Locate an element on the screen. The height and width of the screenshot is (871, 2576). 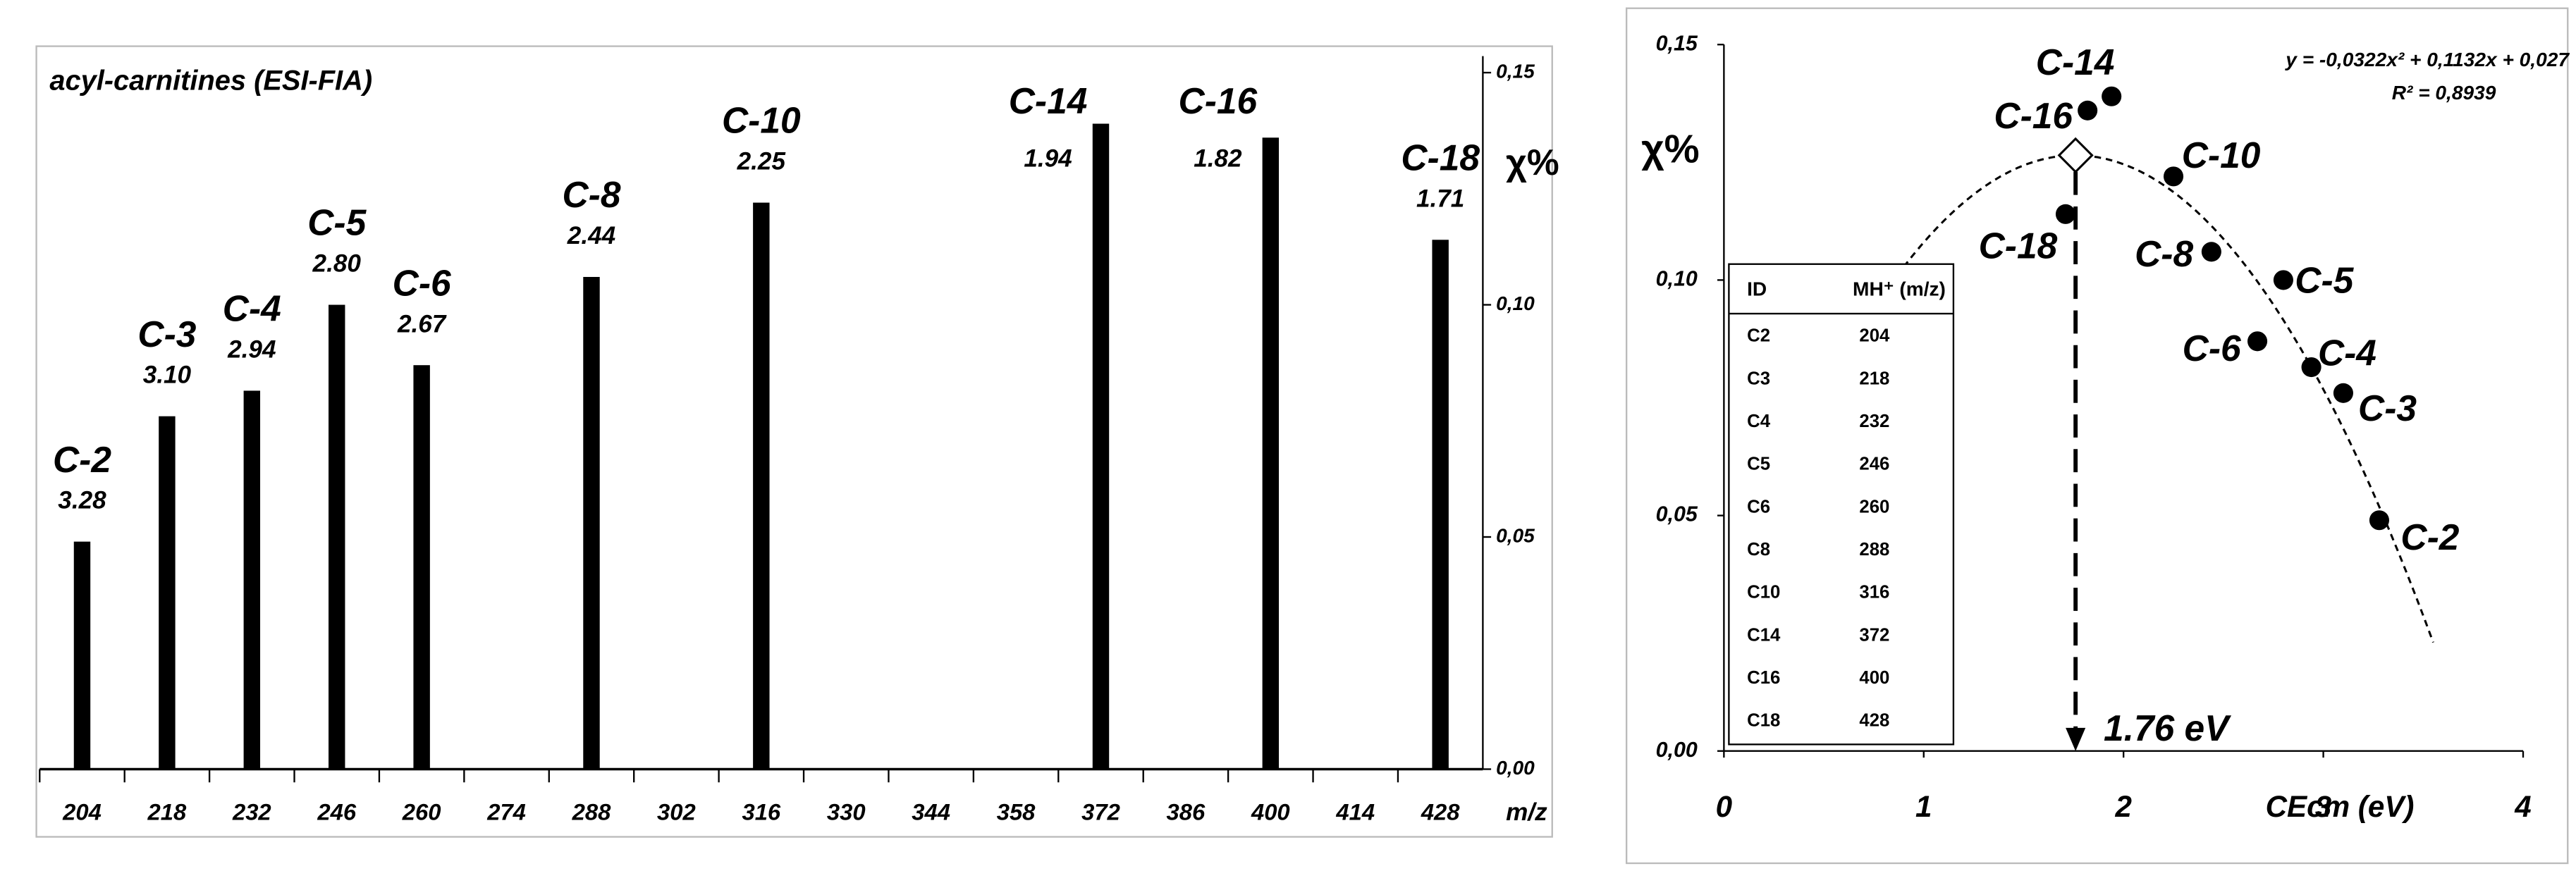
bar-annotation: 2.80 is located at coordinates (337, 264).